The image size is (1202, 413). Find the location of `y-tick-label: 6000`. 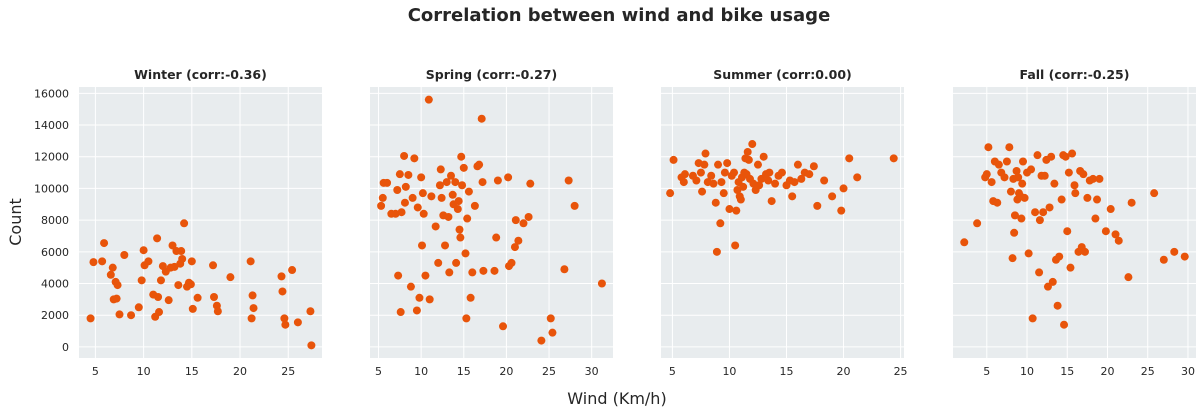

y-tick-label: 6000 is located at coordinates (55, 252).